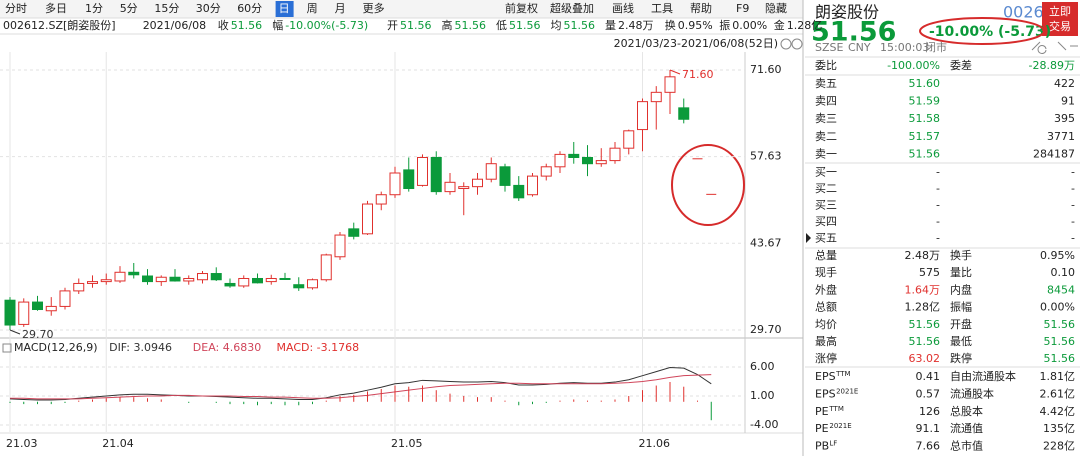 The height and width of the screenshot is (456, 1080). What do you see at coordinates (94, 8) in the screenshot?
I see `toolbar-tab: 1分` at bounding box center [94, 8].